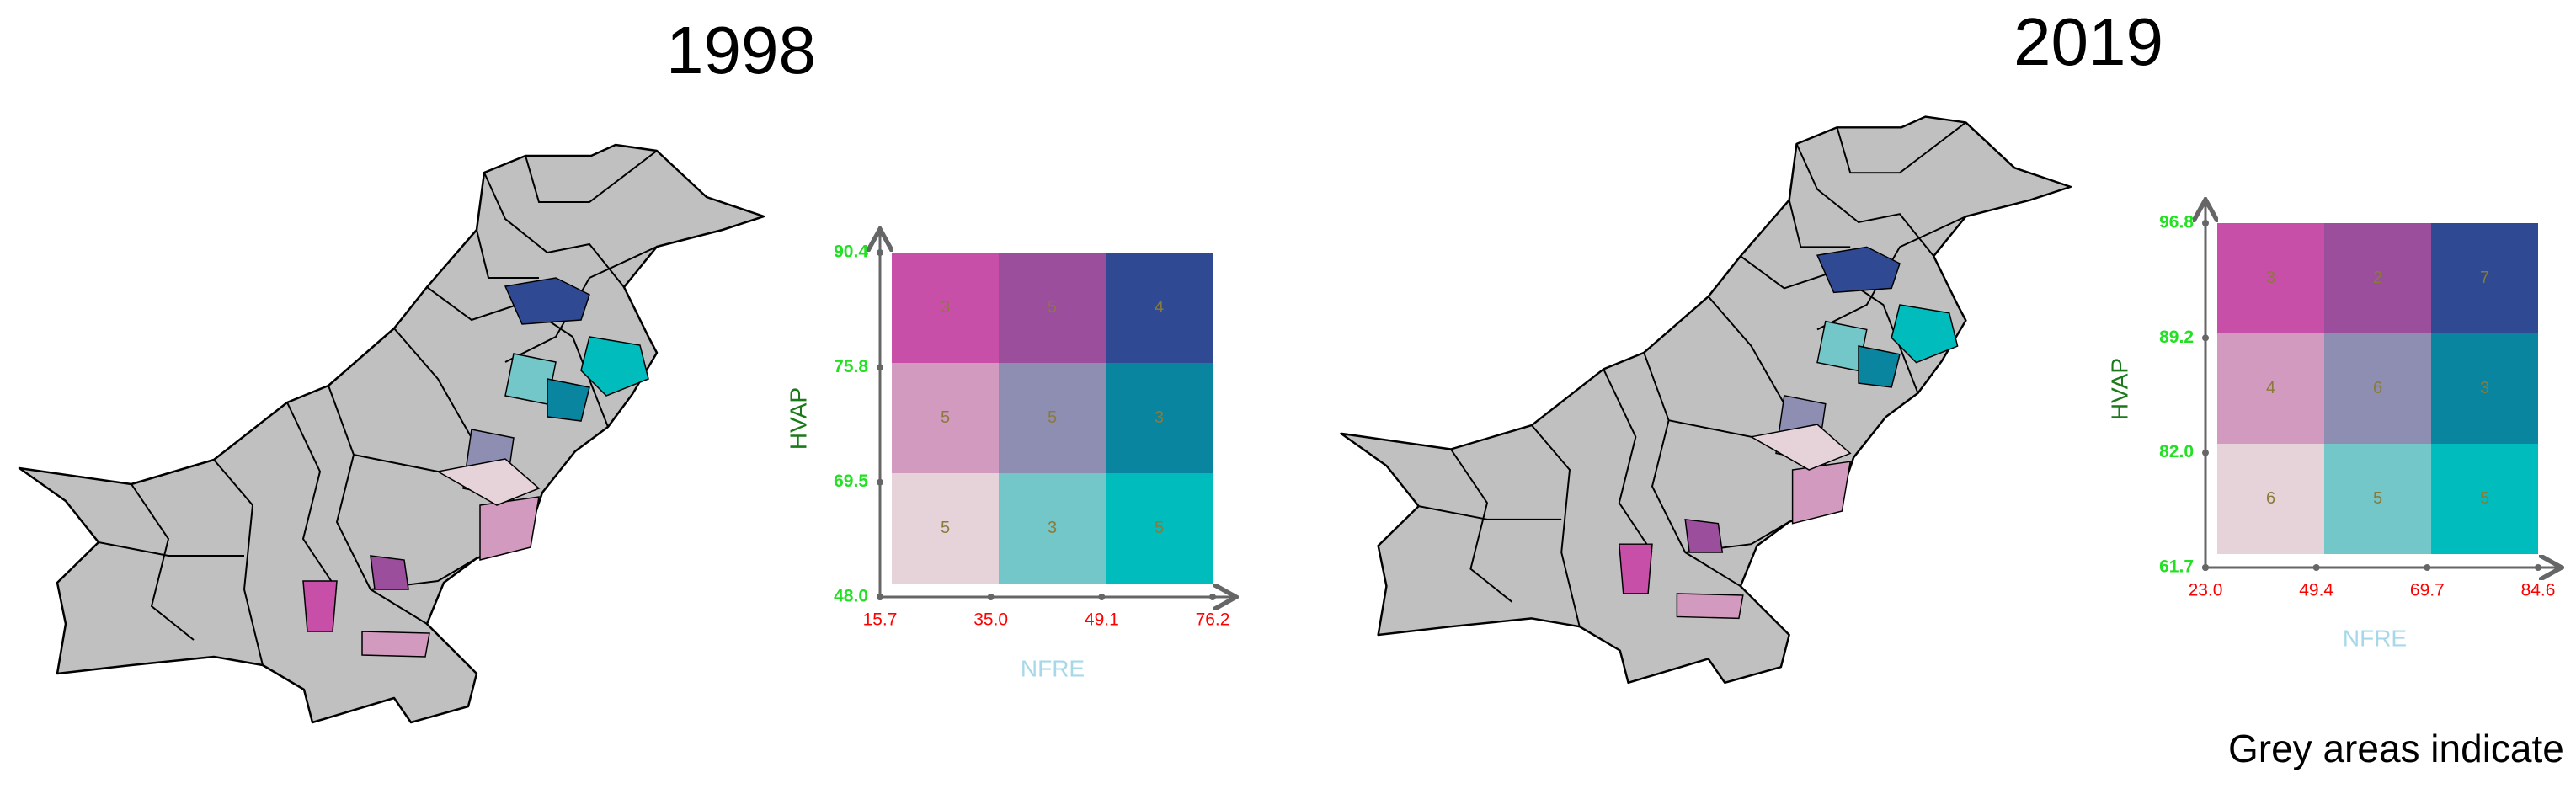 This screenshot has width=2576, height=794. What do you see at coordinates (851, 481) in the screenshot?
I see `y-tick-label: 69.5` at bounding box center [851, 481].